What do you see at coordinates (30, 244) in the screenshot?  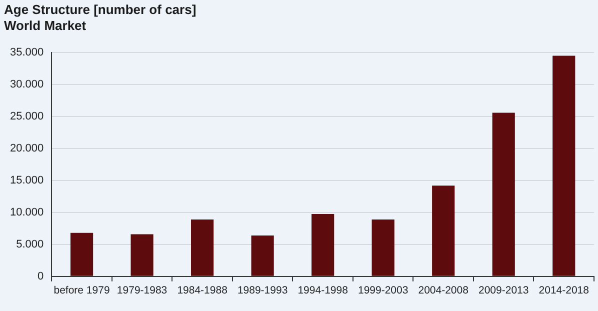 I see `y-tick-label: 5.000` at bounding box center [30, 244].